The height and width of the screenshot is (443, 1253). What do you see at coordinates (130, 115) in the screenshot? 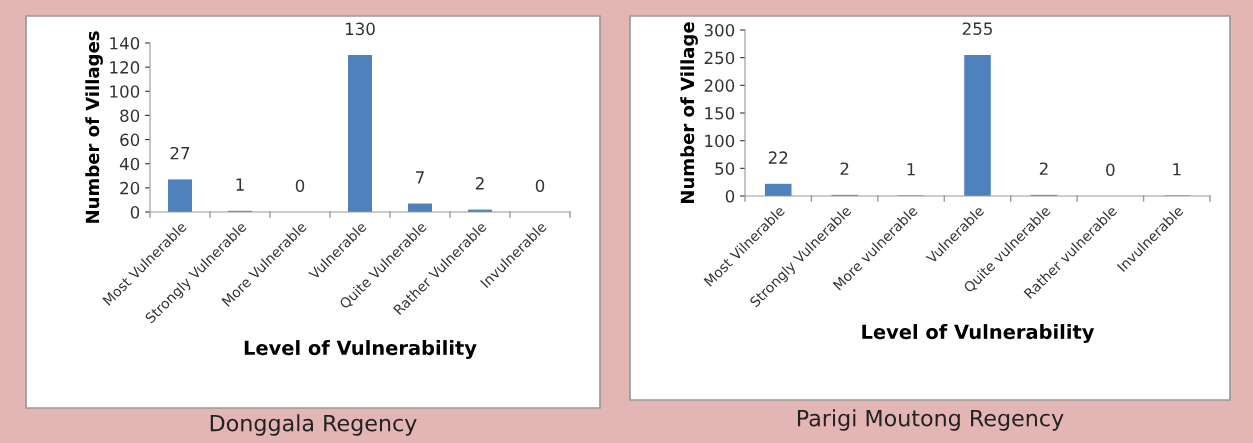
I see `y-tick-label: 80` at bounding box center [130, 115].